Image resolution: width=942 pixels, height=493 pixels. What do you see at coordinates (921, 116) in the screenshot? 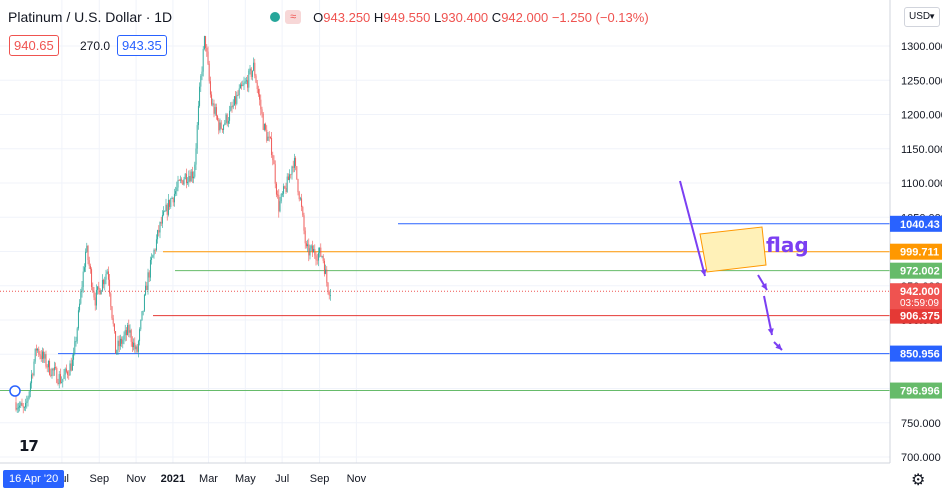
I see `price-tick-label: 1200.000` at bounding box center [921, 116].